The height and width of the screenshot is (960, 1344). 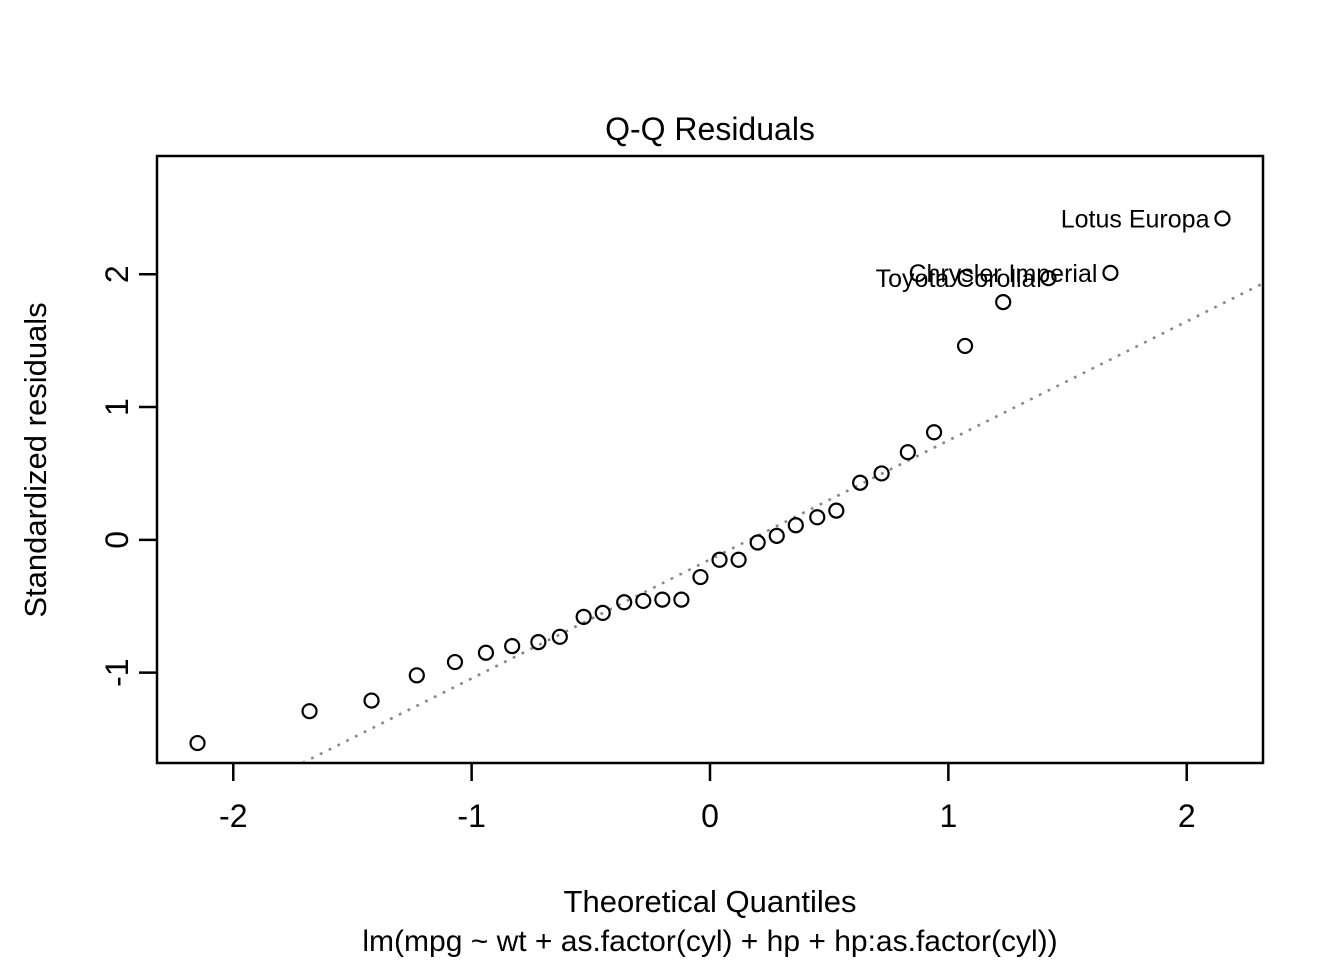 I want to click on y-tick-label: 2, so click(x=117, y=274).